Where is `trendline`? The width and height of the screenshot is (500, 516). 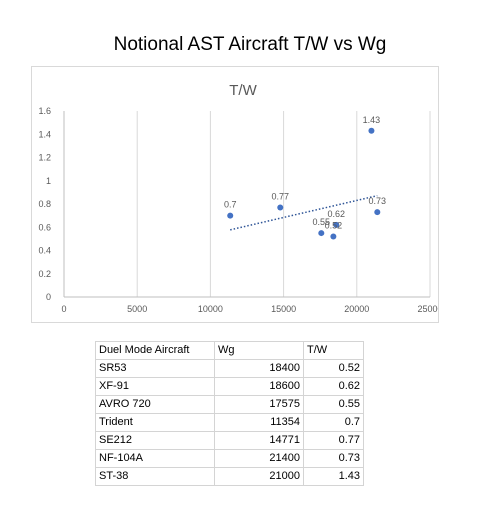 trendline is located at coordinates (304, 212).